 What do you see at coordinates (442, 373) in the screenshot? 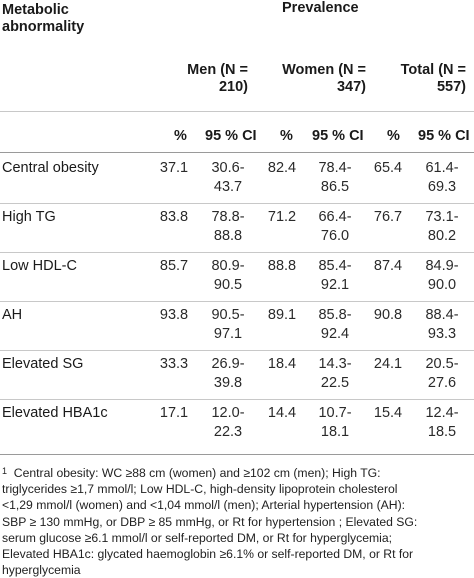
I see `cell-total-ci: 20.5- 27.6` at bounding box center [442, 373].